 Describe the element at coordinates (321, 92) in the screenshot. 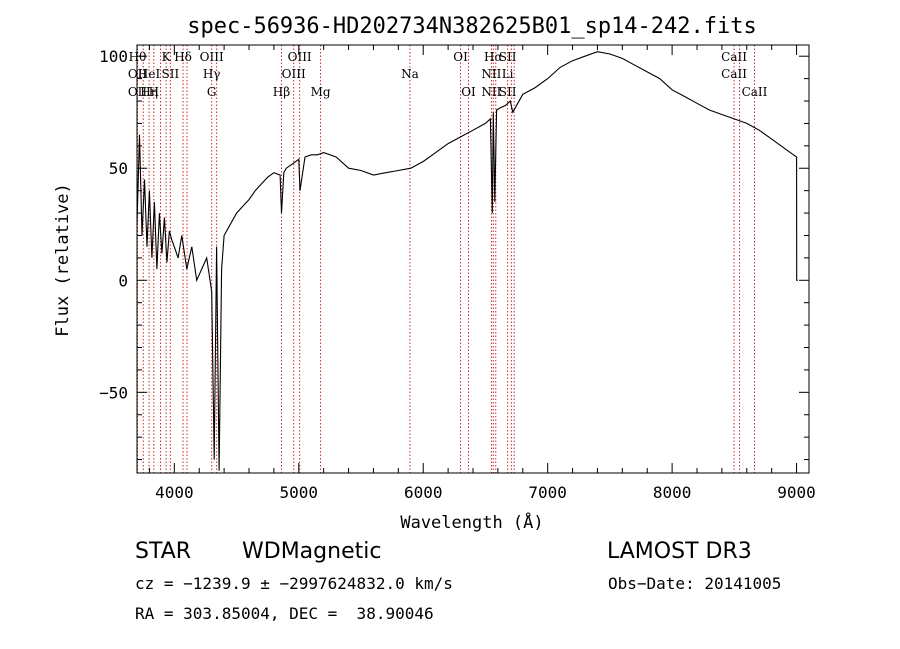

I see `line-label-14-lower2: Mg` at that location.